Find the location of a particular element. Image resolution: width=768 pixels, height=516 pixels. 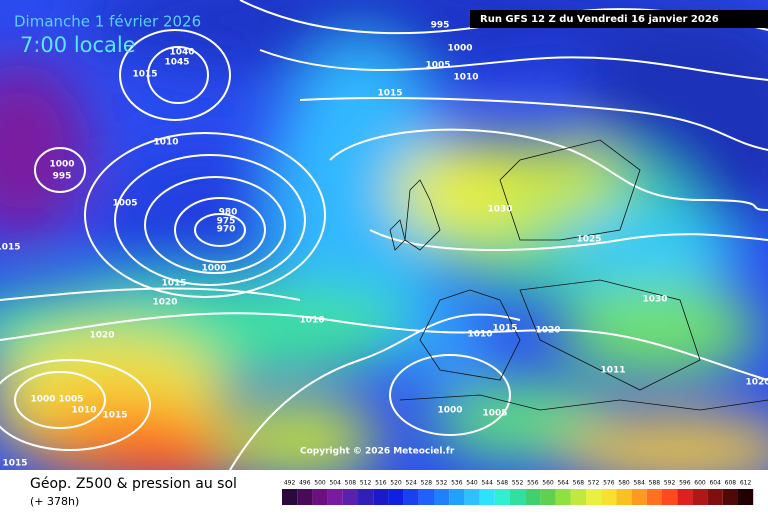

legend-label: 492 is located at coordinates (290, 483).